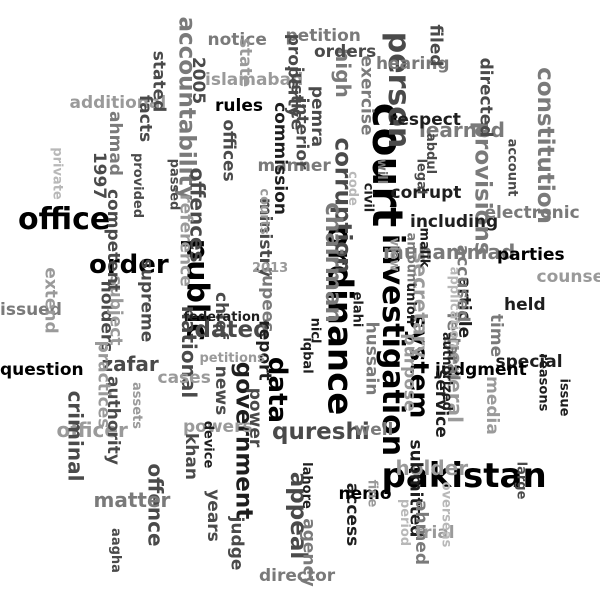  I want to click on cloud-word-view: view, so click(394, 254).